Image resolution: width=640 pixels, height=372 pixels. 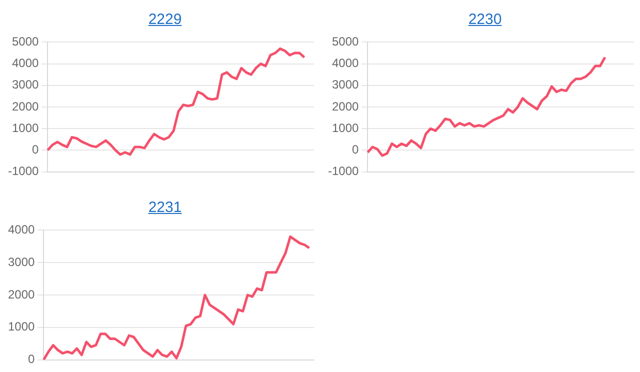 What do you see at coordinates (165, 20) in the screenshot?
I see `chart-title: 2229` at bounding box center [165, 20].